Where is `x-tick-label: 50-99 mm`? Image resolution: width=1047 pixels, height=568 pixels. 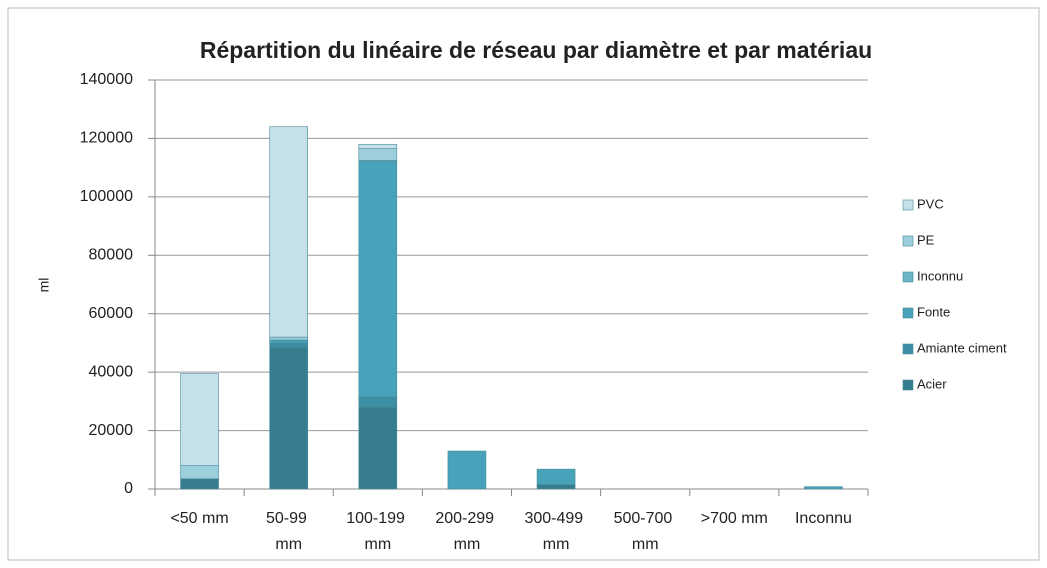
x-tick-label: 50-99 mm is located at coordinates (288, 531).